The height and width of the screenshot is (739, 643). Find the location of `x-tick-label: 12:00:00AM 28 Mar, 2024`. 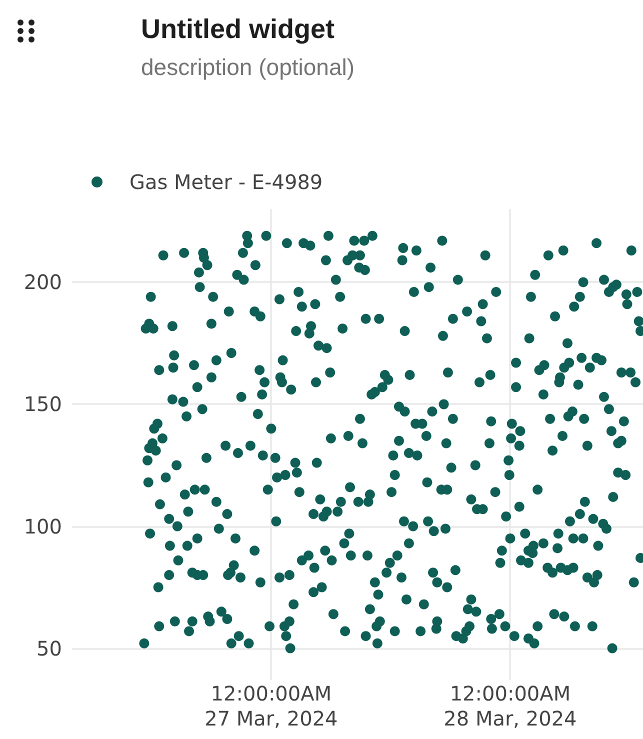

x-tick-label: 12:00:00AM 28 Mar, 2024 is located at coordinates (510, 706).